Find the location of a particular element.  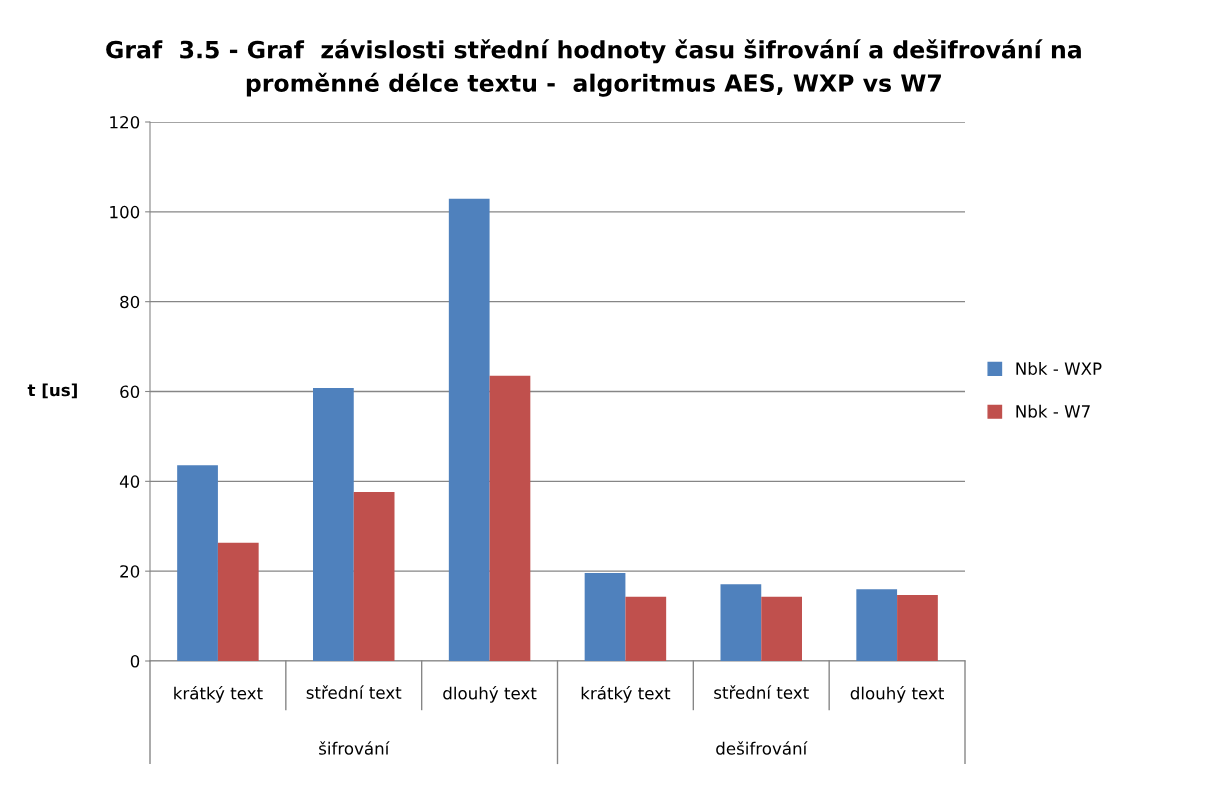

y-tick-label: 120 is located at coordinates (125, 122).